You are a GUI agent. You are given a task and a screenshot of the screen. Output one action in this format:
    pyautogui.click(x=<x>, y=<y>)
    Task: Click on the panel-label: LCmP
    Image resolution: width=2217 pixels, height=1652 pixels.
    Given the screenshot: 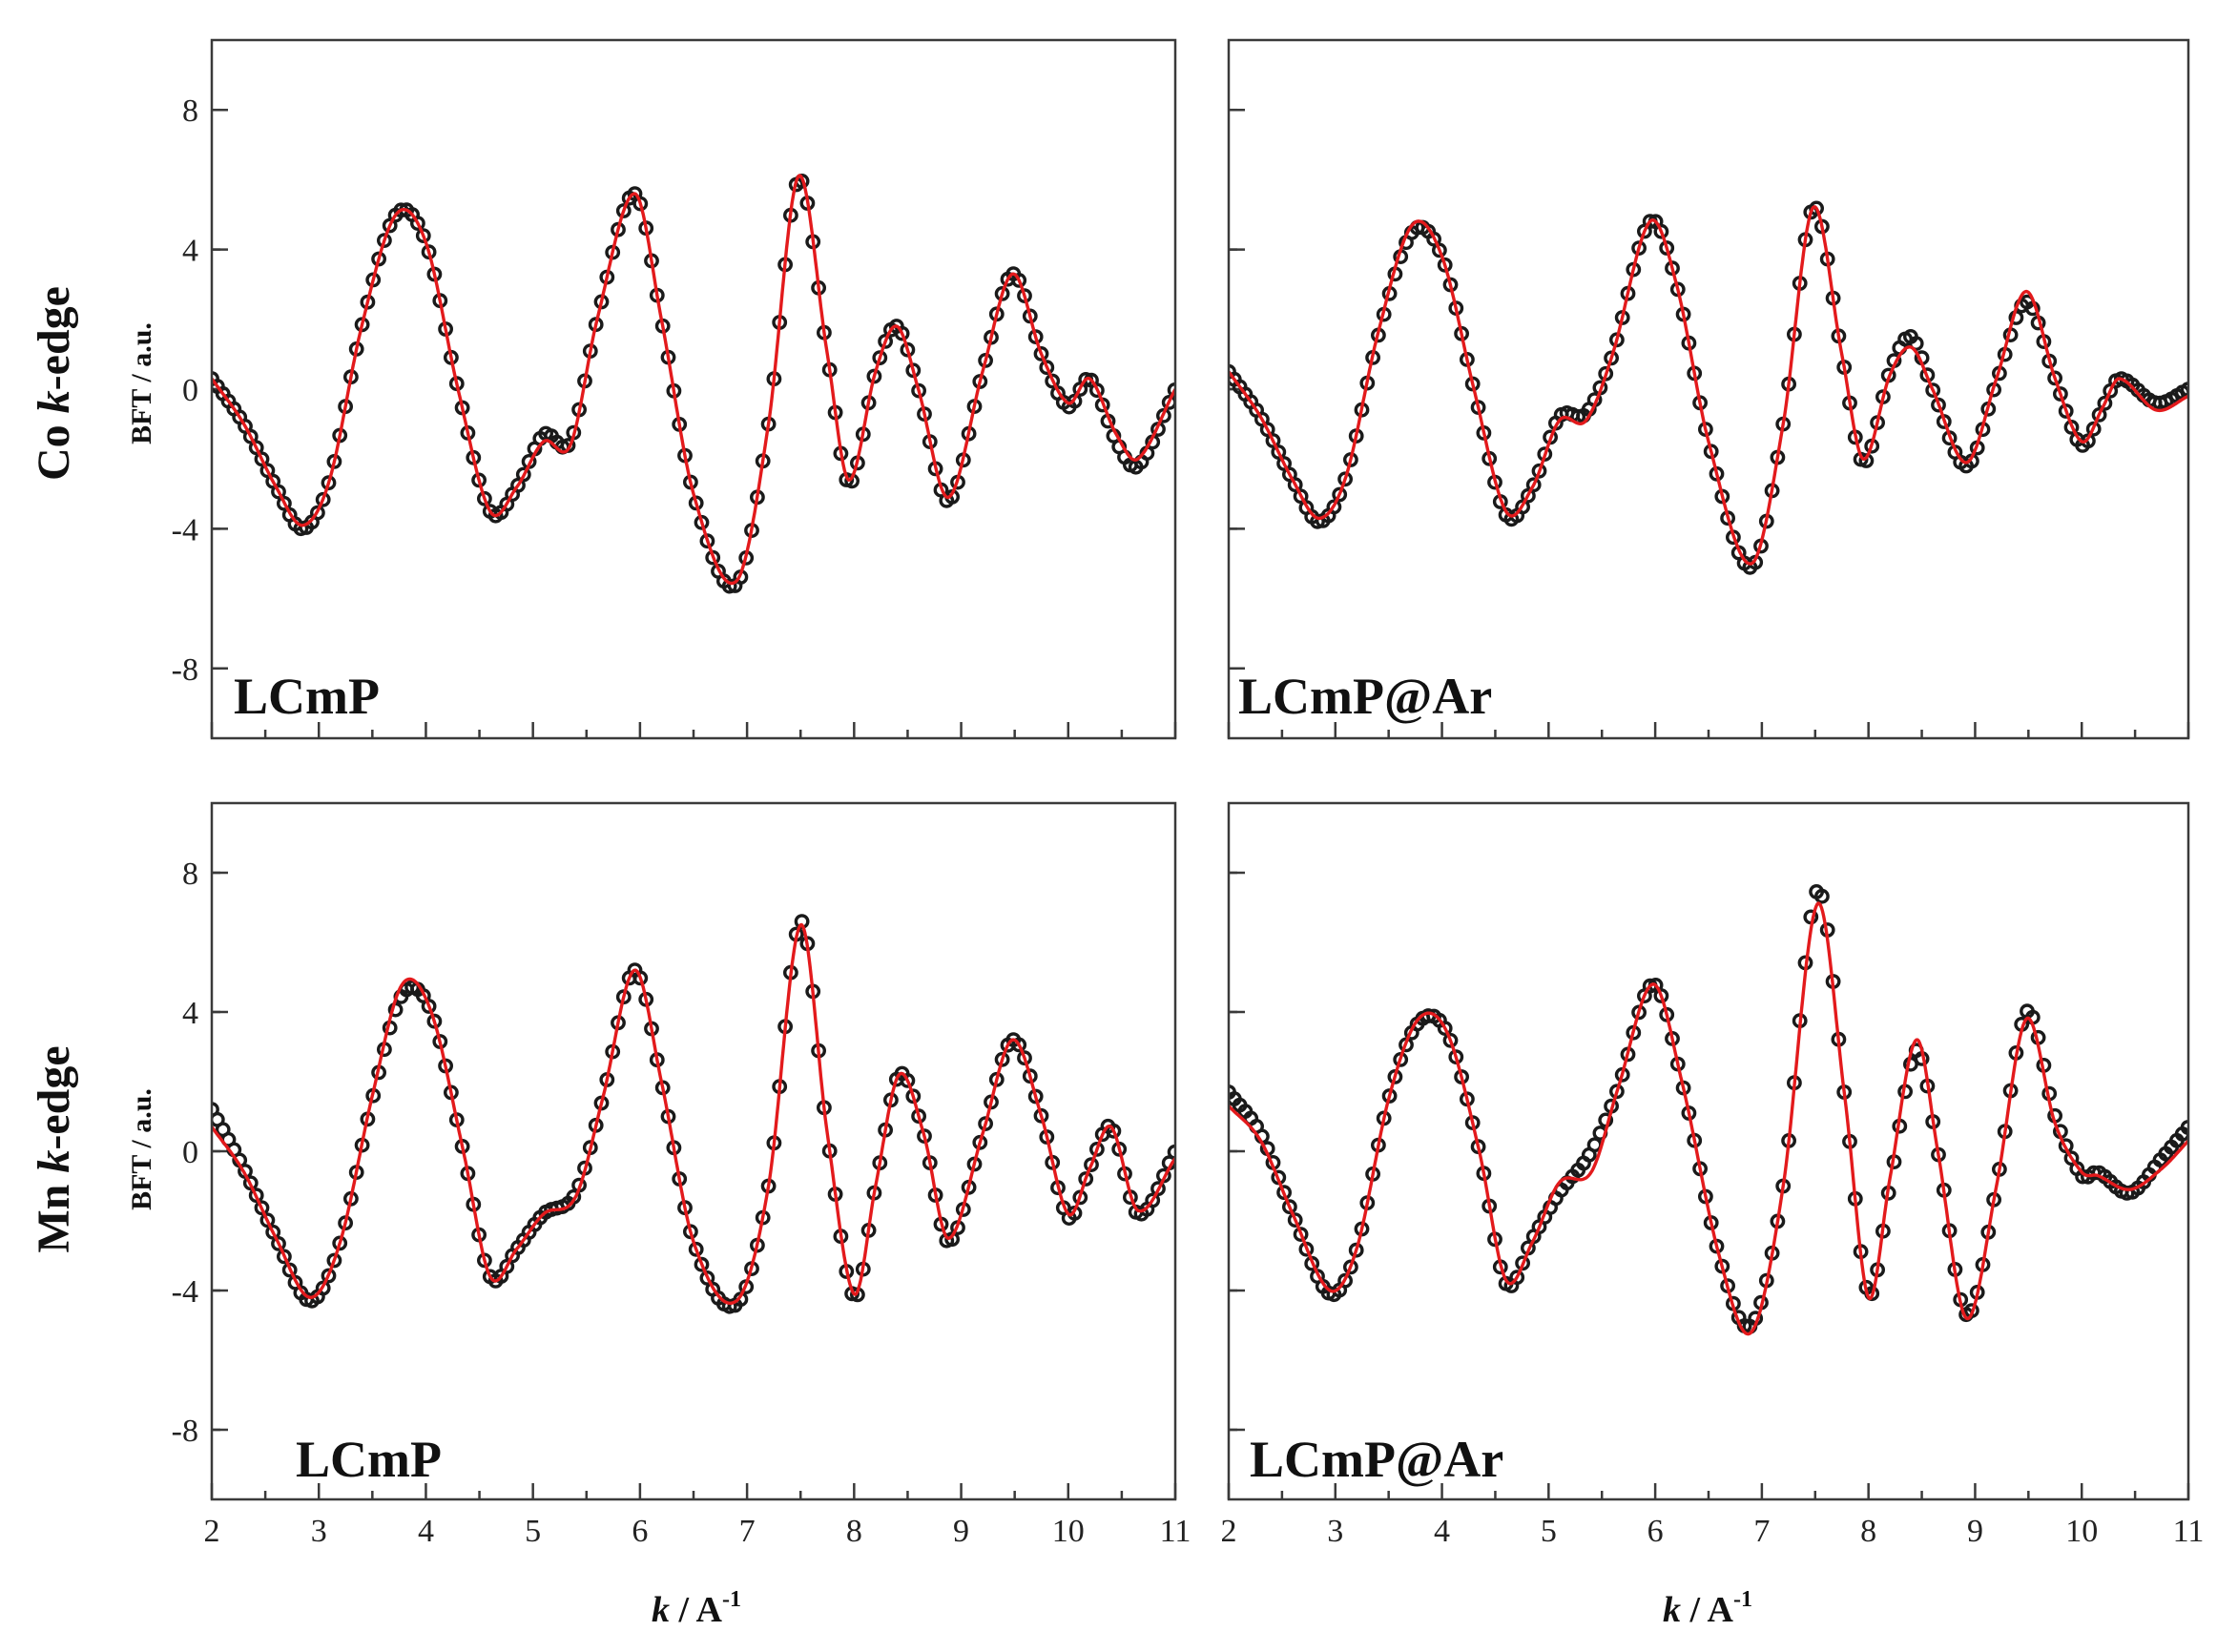 What is the action you would take?
    pyautogui.click(x=307, y=696)
    